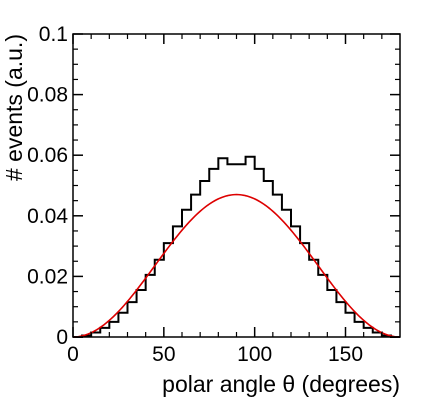  Describe the element at coordinates (163, 354) in the screenshot. I see `x-tick-label: 50` at that location.